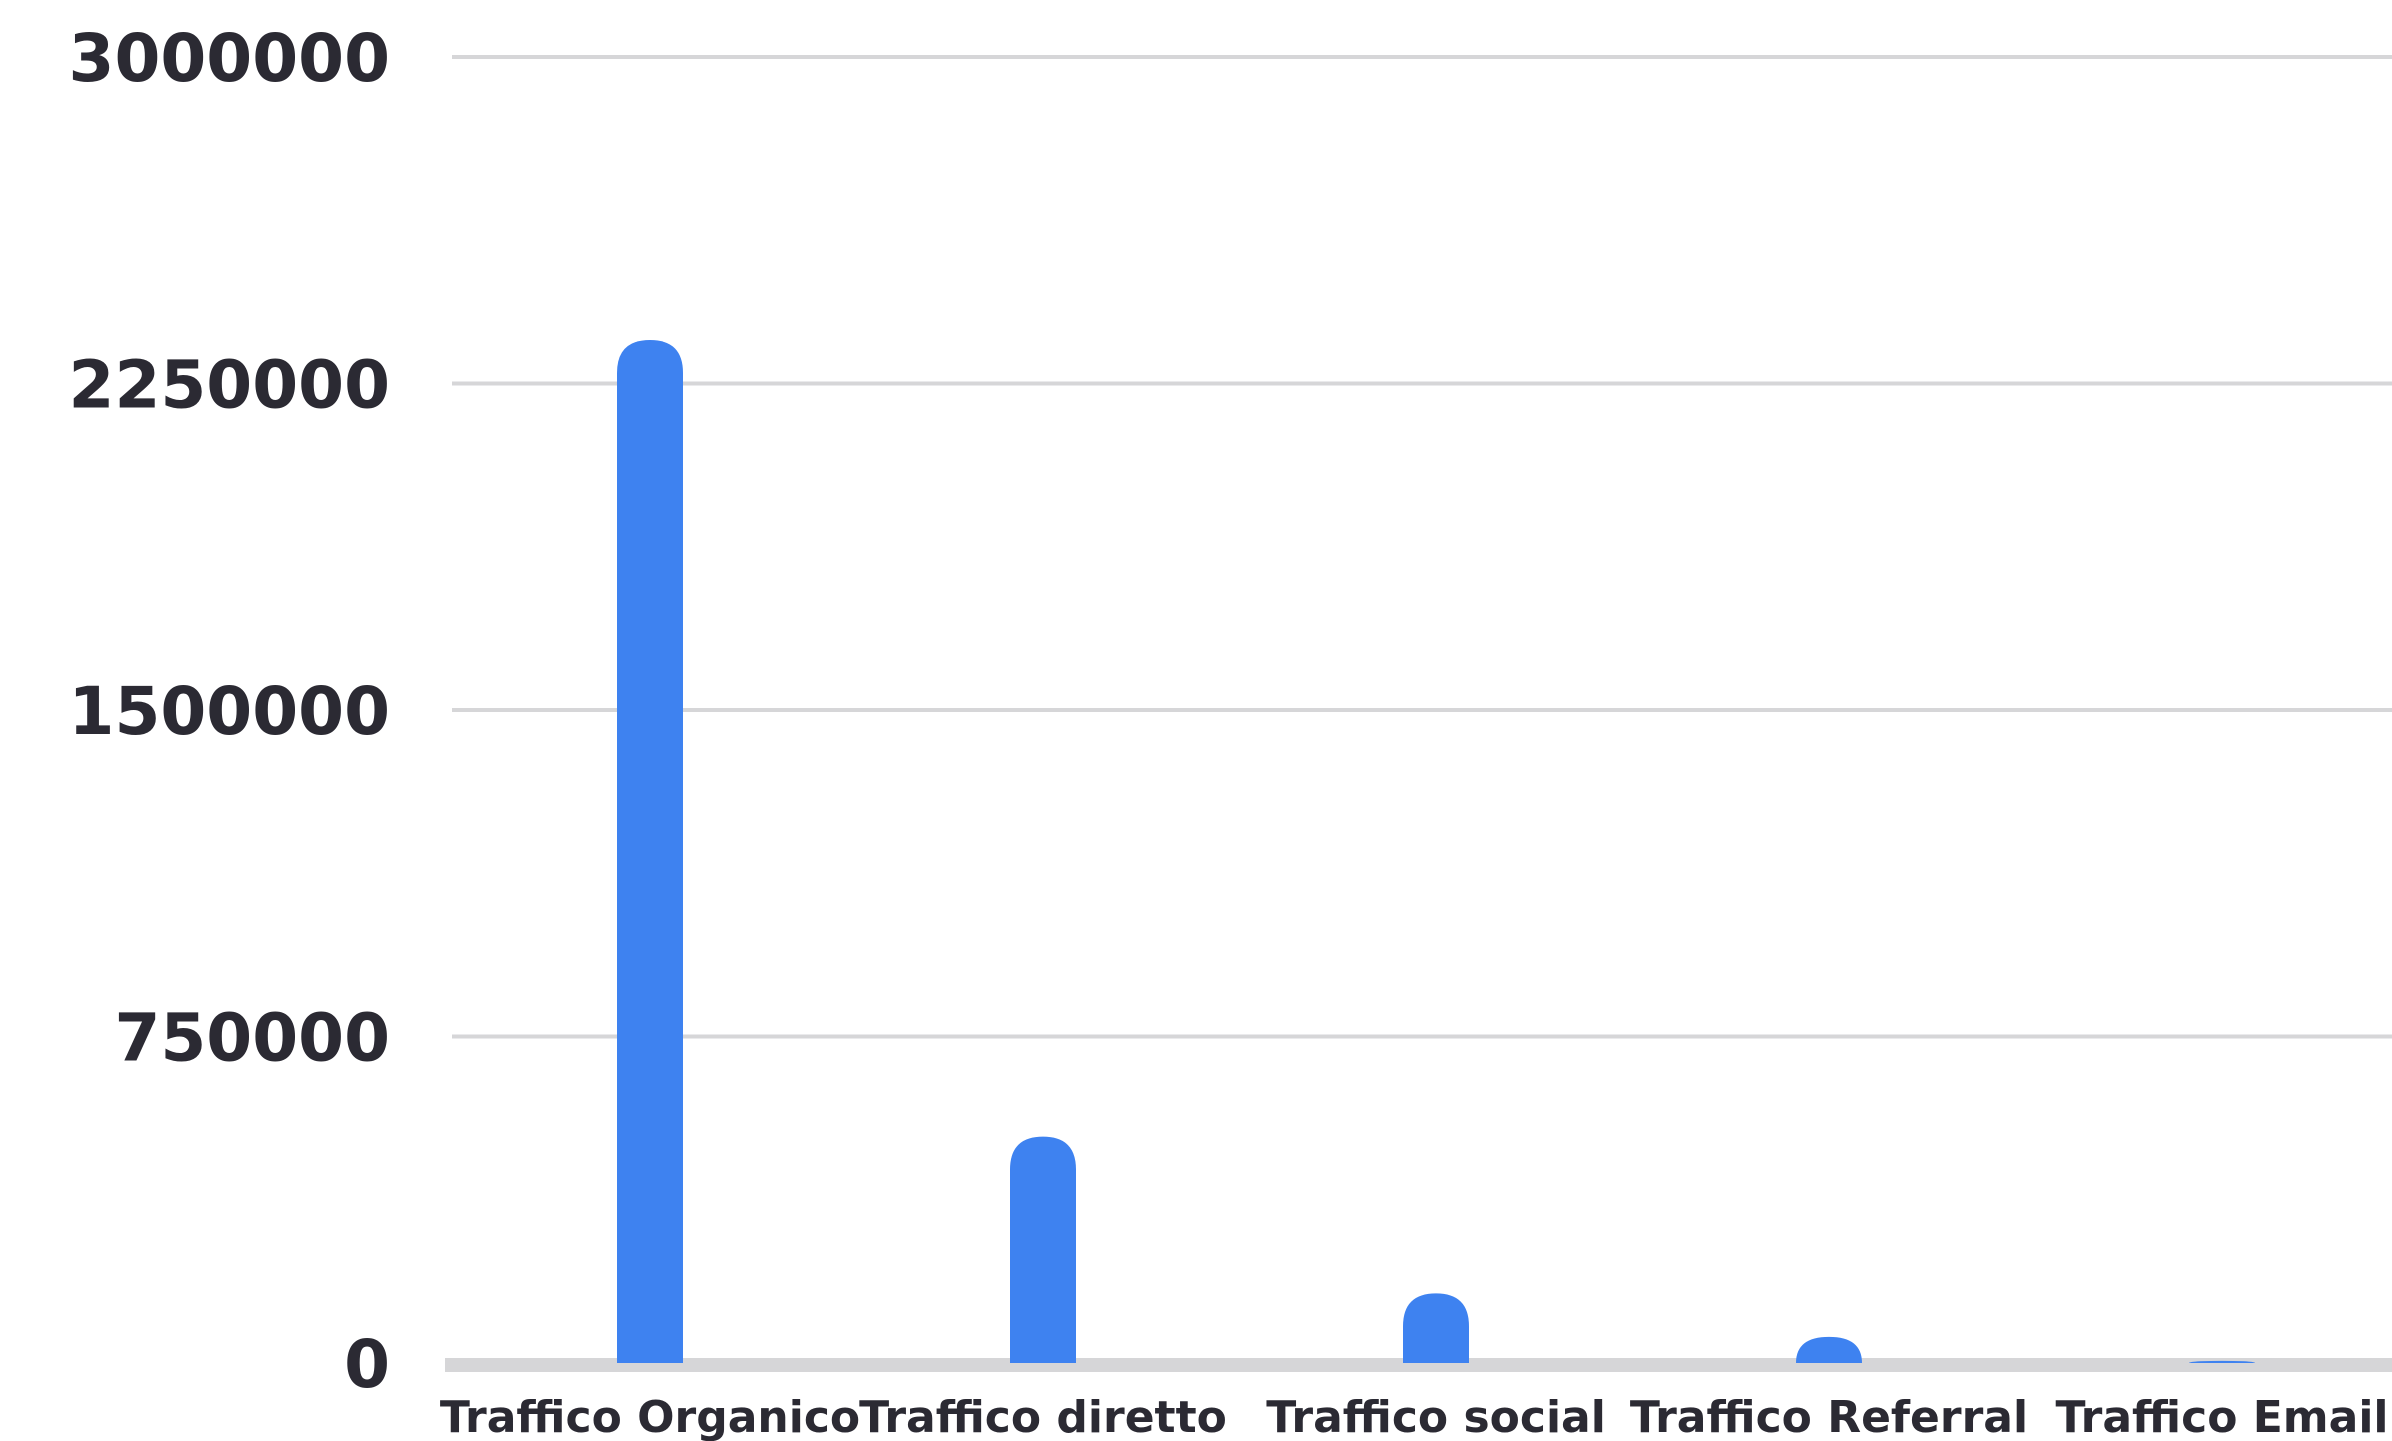  I want to click on y-tick-label: 0, so click(367, 1364).